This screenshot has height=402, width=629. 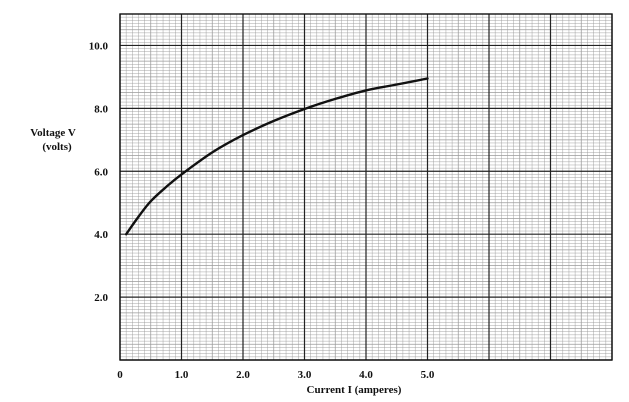 I want to click on y-tick-label: 8.0, so click(x=101, y=109).